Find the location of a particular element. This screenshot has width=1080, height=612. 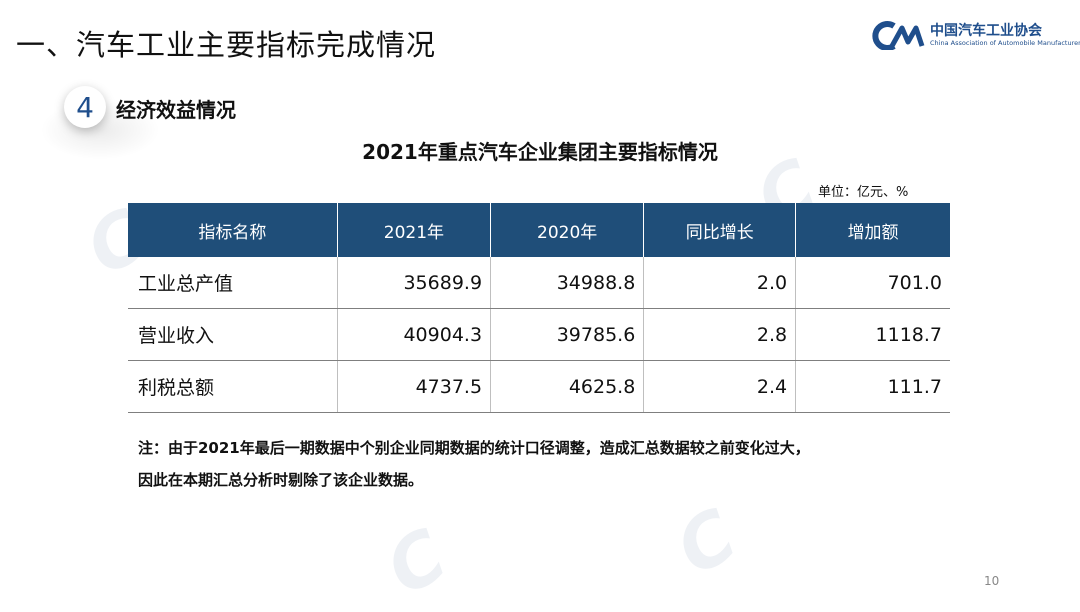

column-header: 2021年 is located at coordinates (414, 230).